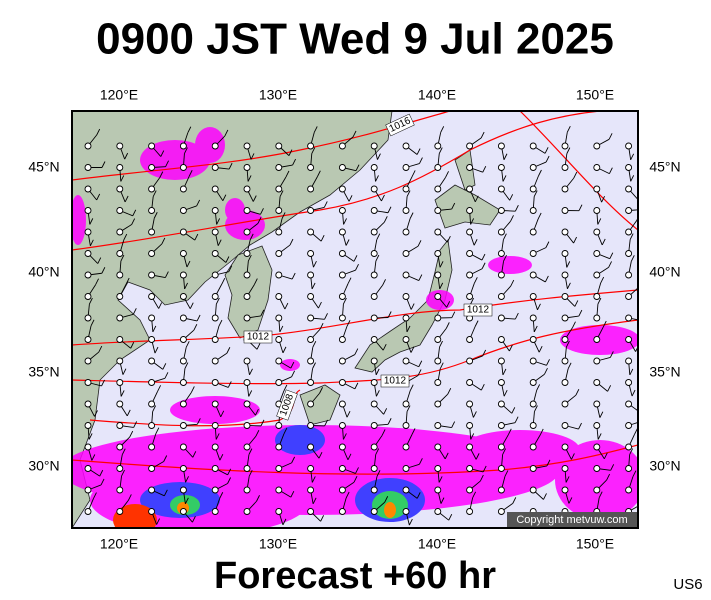  What do you see at coordinates (572, 519) in the screenshot?
I see `copyright-box` at bounding box center [572, 519].